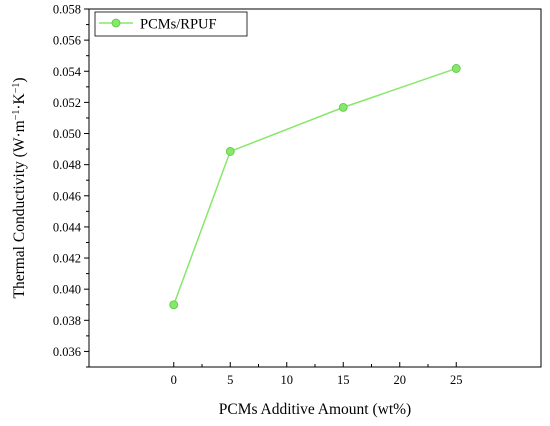 This screenshot has width=550, height=426. I want to click on y-tick-label: 0.054, so click(67, 72).